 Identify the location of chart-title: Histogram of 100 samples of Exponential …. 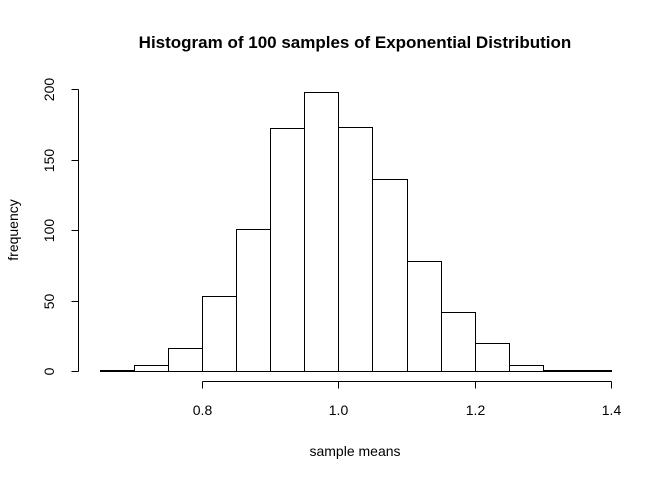
(355, 42).